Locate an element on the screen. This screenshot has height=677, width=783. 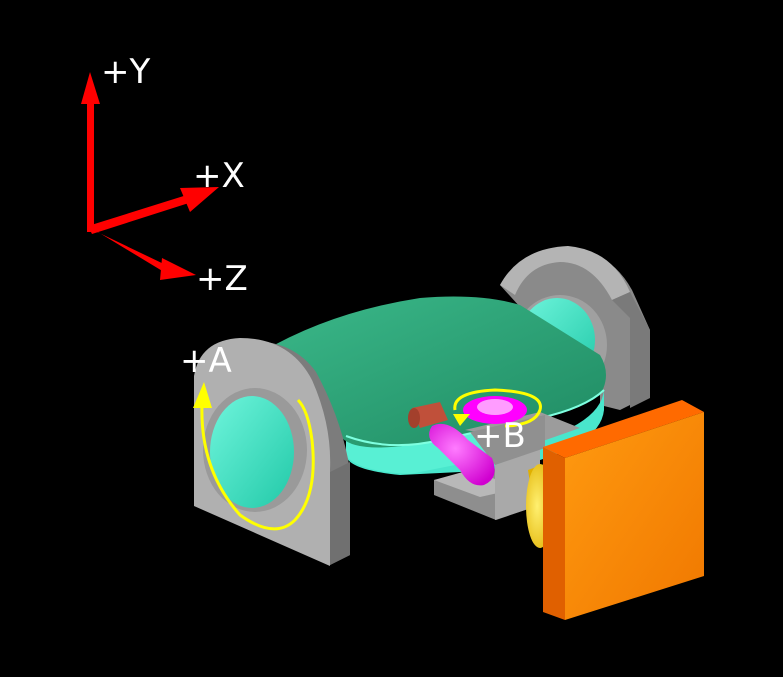
axis-triad: +Y +X +Z is located at coordinates (164, 175).